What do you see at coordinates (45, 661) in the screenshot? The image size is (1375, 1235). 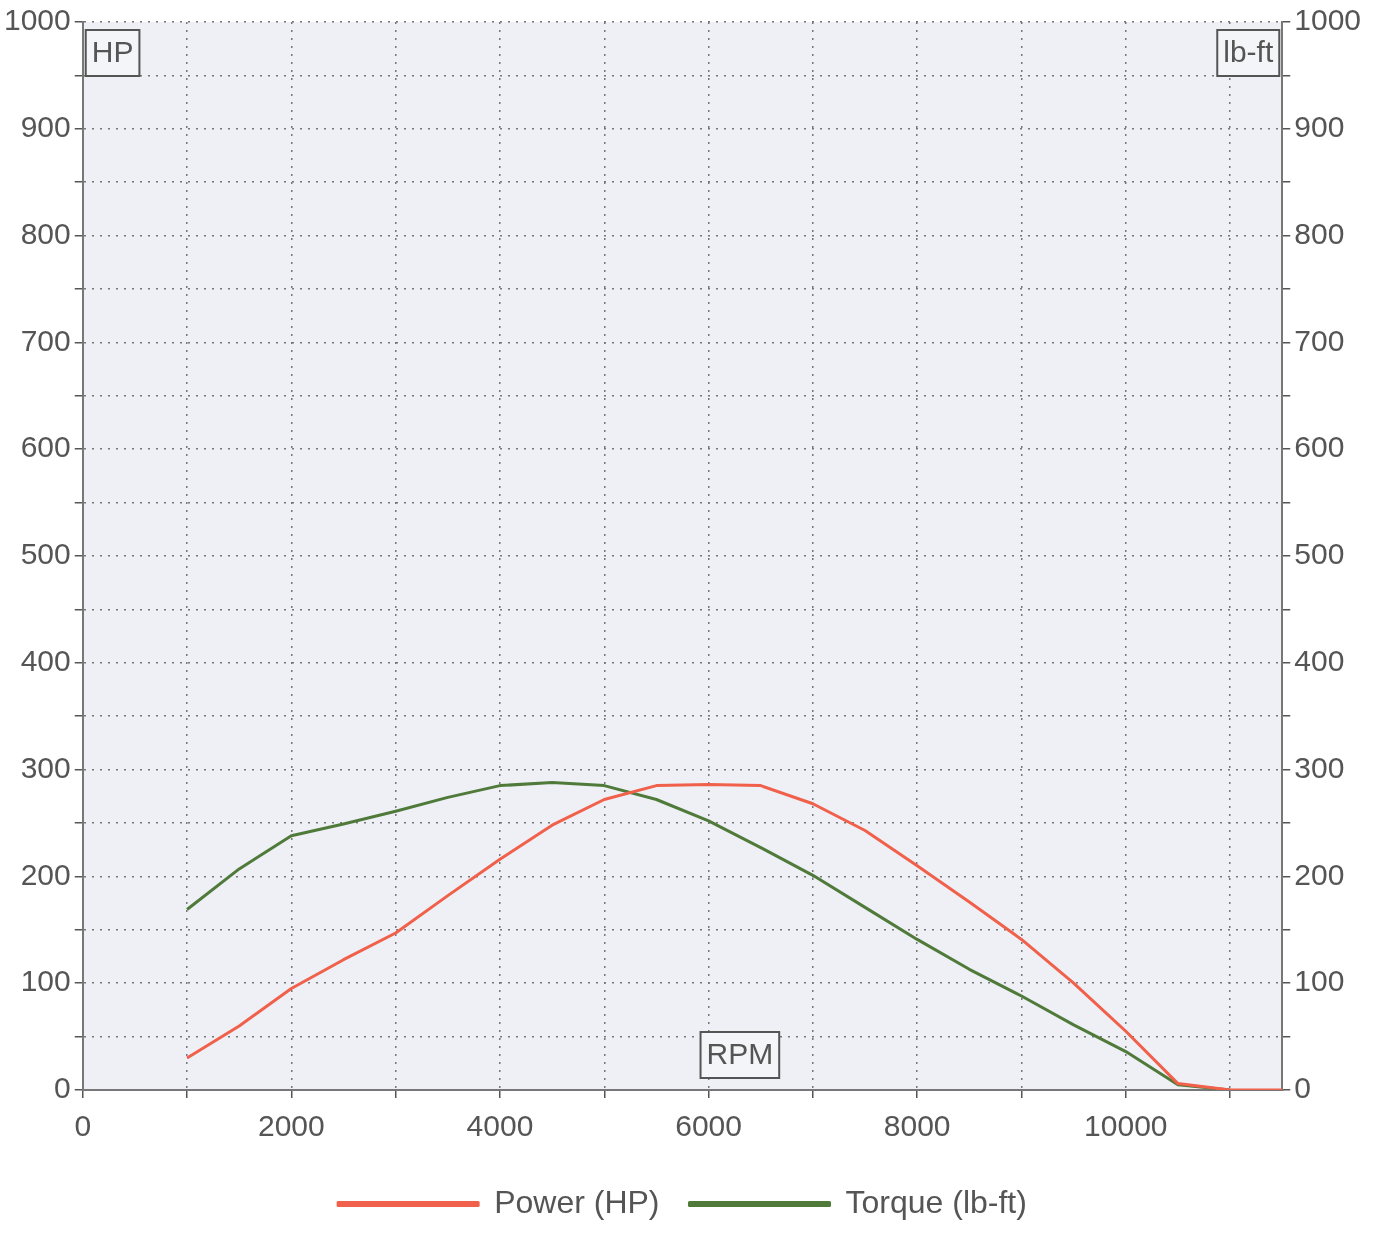 I see `y-tick-label: 400` at bounding box center [45, 661].